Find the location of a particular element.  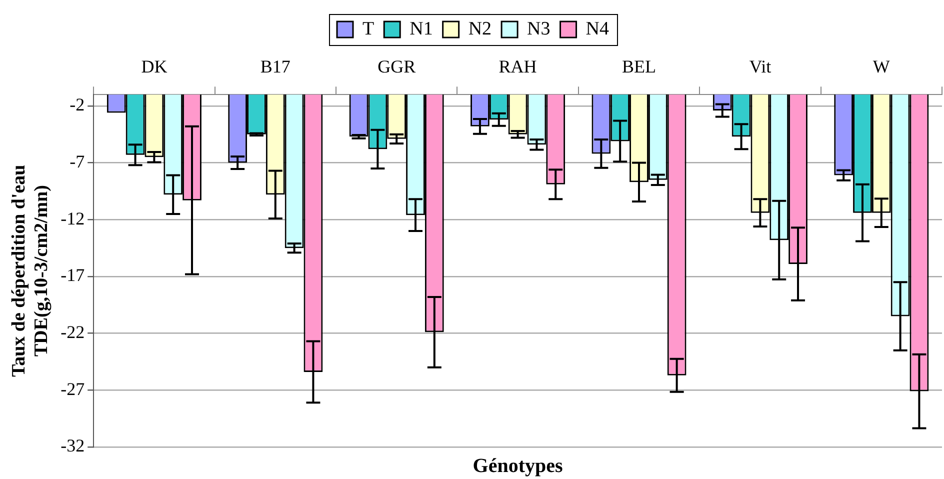

x-tick-label: GGR is located at coordinates (397, 66).